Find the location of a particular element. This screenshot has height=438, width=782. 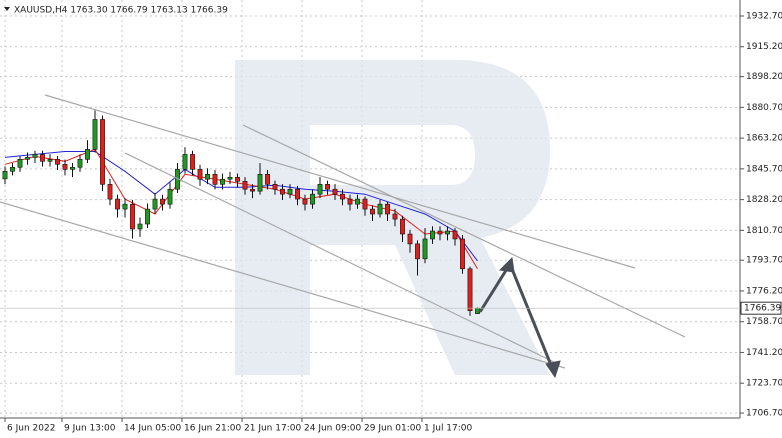

menu-icon is located at coordinates (7, 9).